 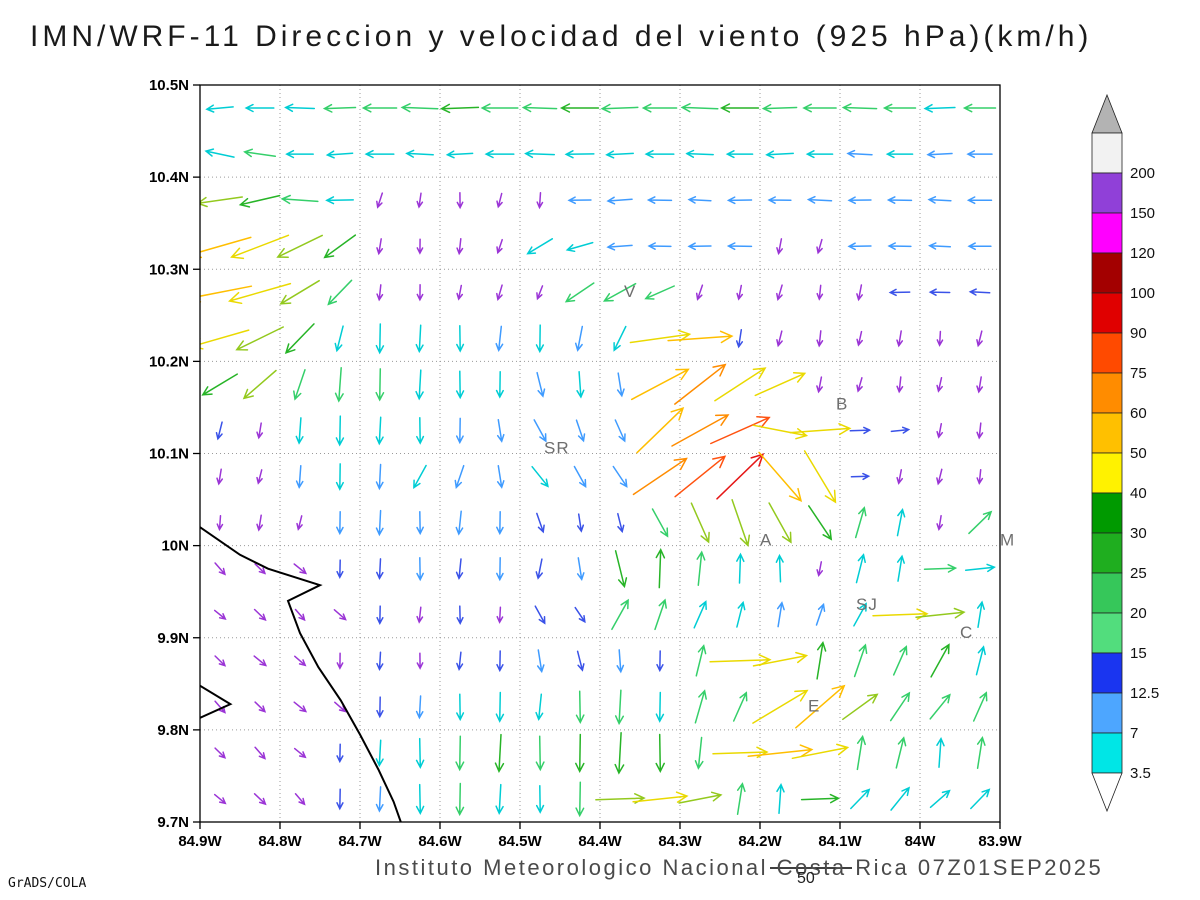 What do you see at coordinates (175, 546) in the screenshot?
I see `y-tick-label: 10N` at bounding box center [175, 546].